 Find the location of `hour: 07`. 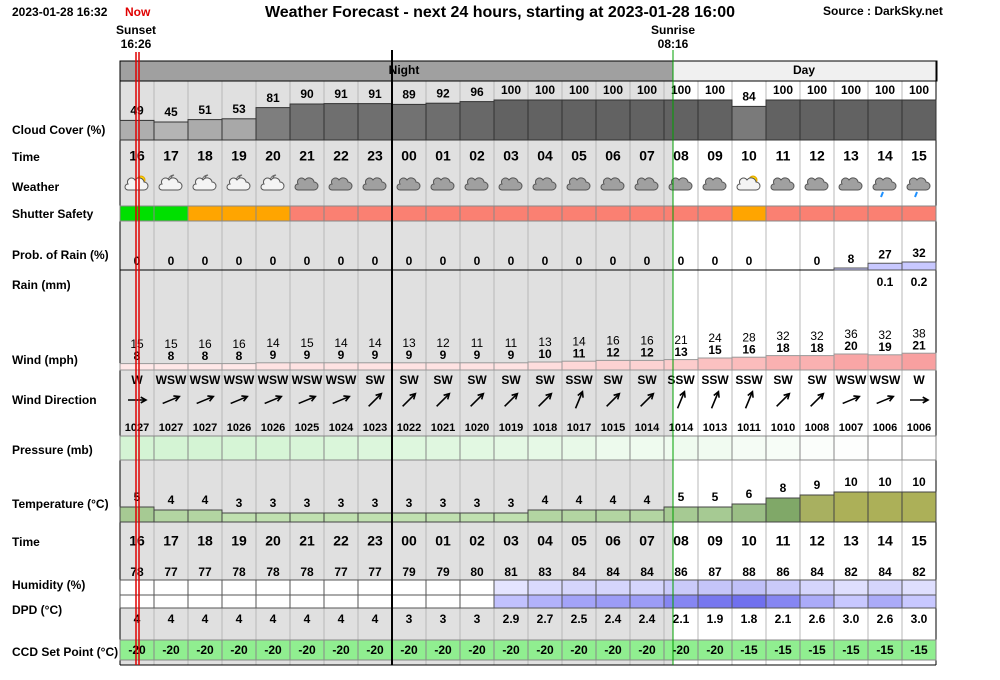

hour: 07 is located at coordinates (647, 541).